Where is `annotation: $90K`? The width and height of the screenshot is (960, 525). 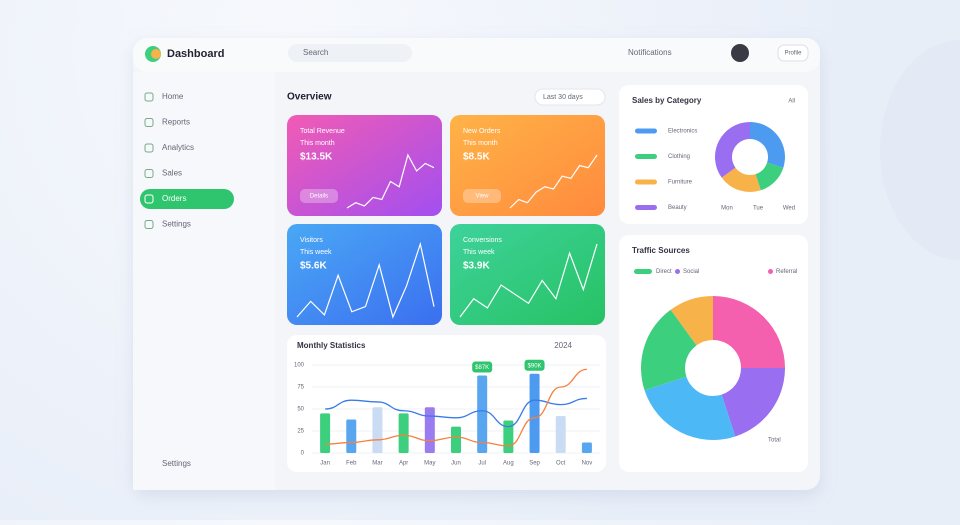
annotation: $90K is located at coordinates (535, 366).